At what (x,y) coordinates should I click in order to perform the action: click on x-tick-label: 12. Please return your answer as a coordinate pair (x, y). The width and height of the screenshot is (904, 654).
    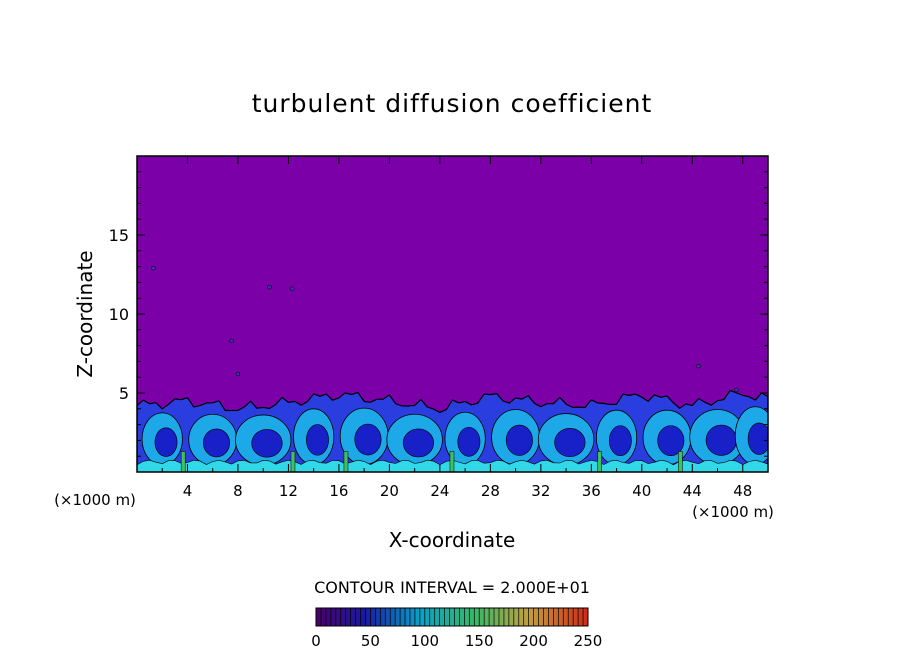
    Looking at the image, I should click on (288, 491).